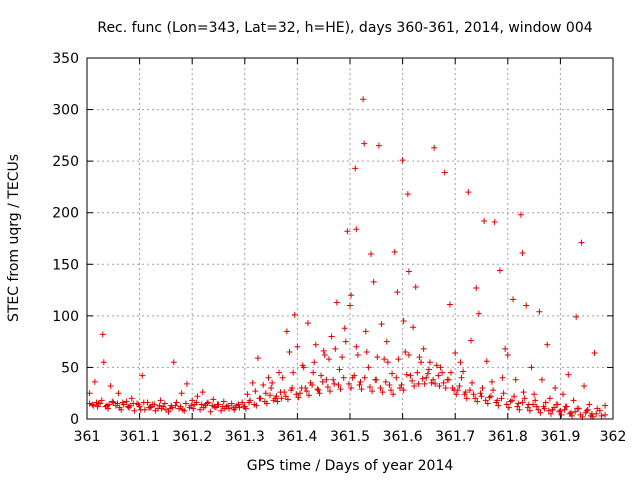 Image resolution: width=640 pixels, height=480 pixels. Describe the element at coordinates (65, 162) in the screenshot. I see `y-tick-label: 250` at that location.